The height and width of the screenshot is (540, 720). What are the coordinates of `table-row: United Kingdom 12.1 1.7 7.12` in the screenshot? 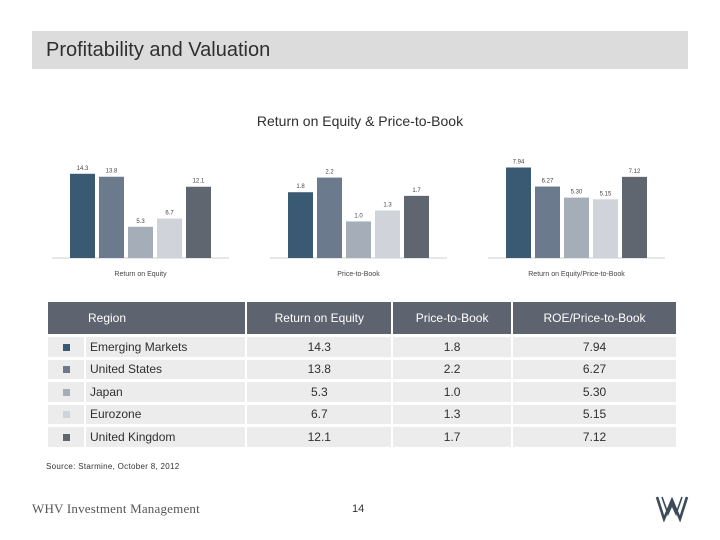 It's located at (362, 435).